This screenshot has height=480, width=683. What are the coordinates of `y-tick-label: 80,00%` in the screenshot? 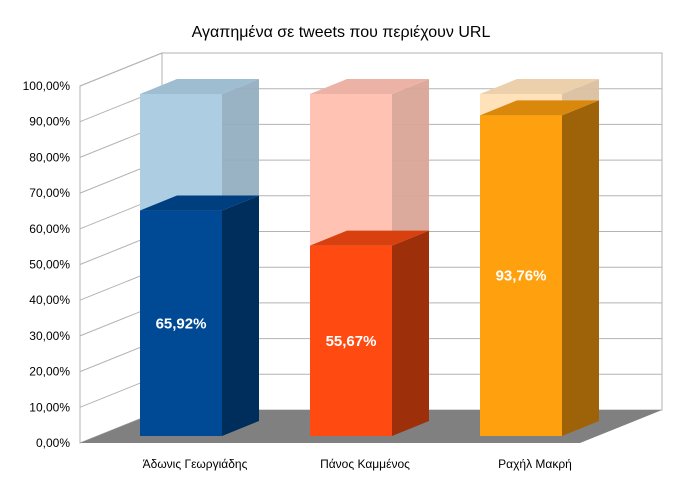 It's located at (49, 157).